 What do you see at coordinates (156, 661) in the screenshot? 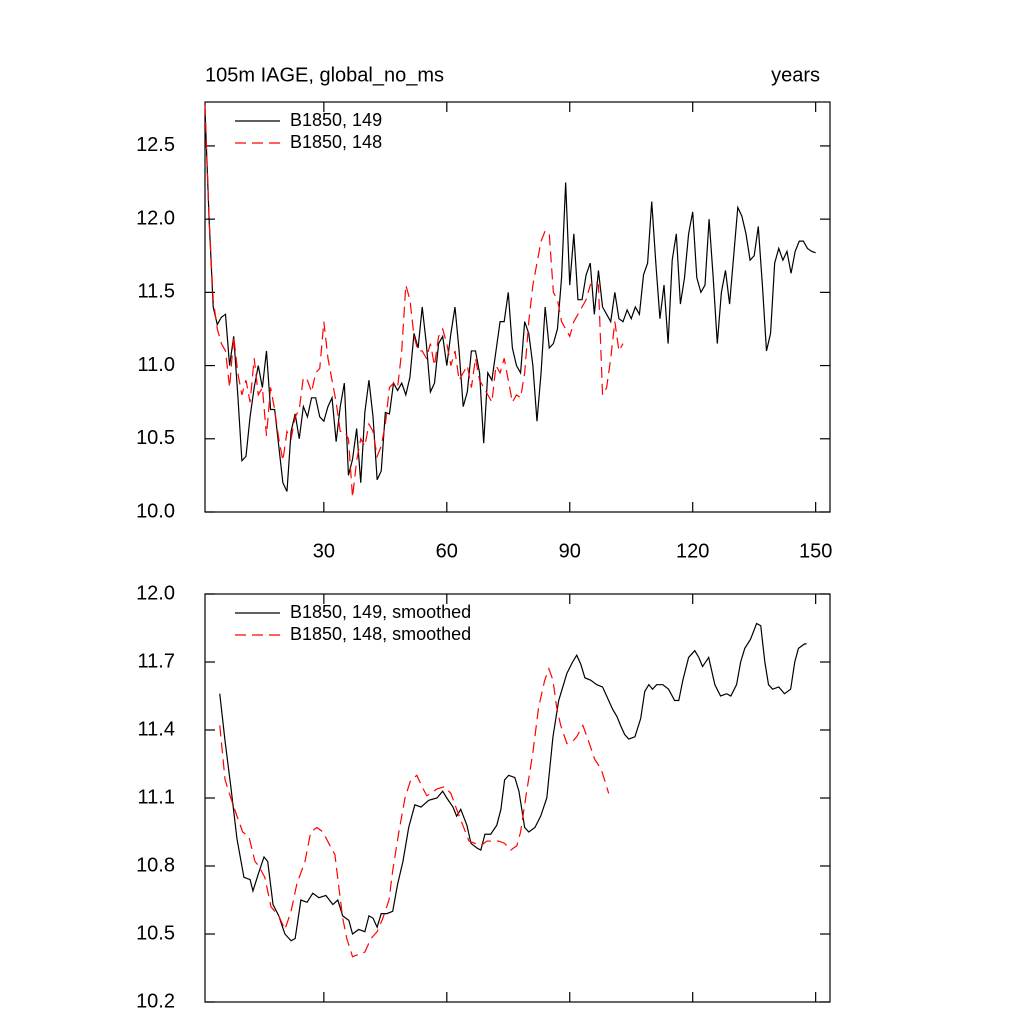
I see `y-tick-label: 11.7` at bounding box center [156, 661].